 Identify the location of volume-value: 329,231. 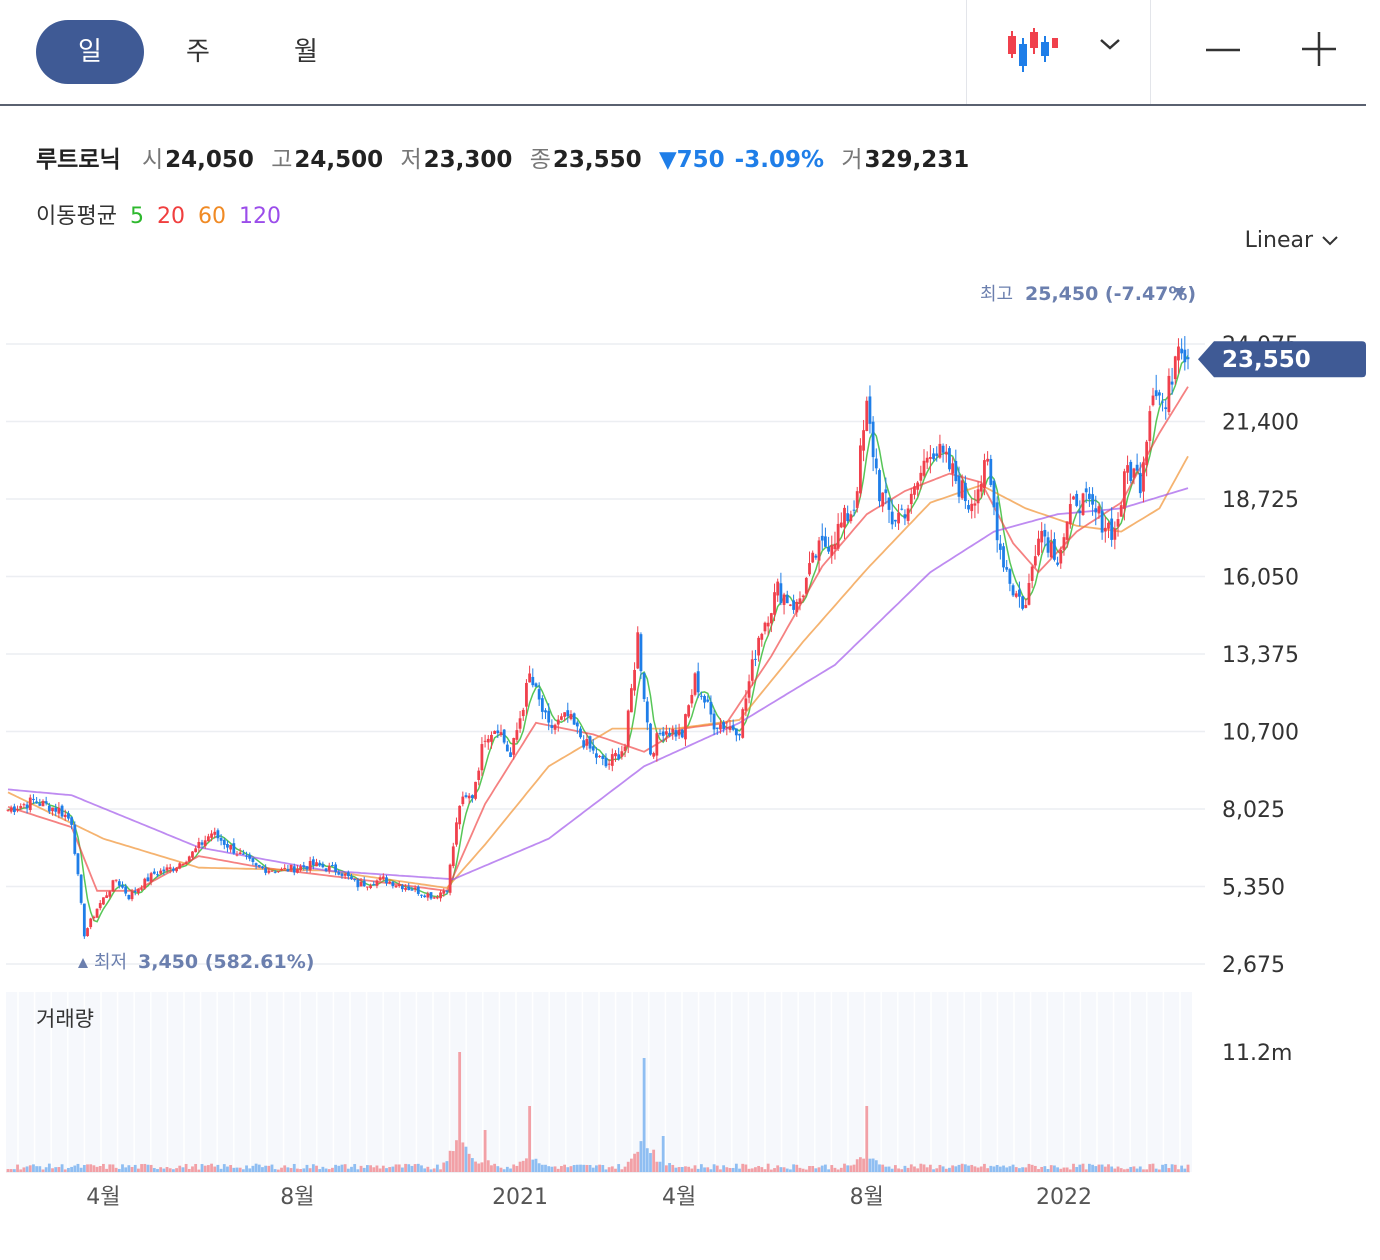
(917, 160).